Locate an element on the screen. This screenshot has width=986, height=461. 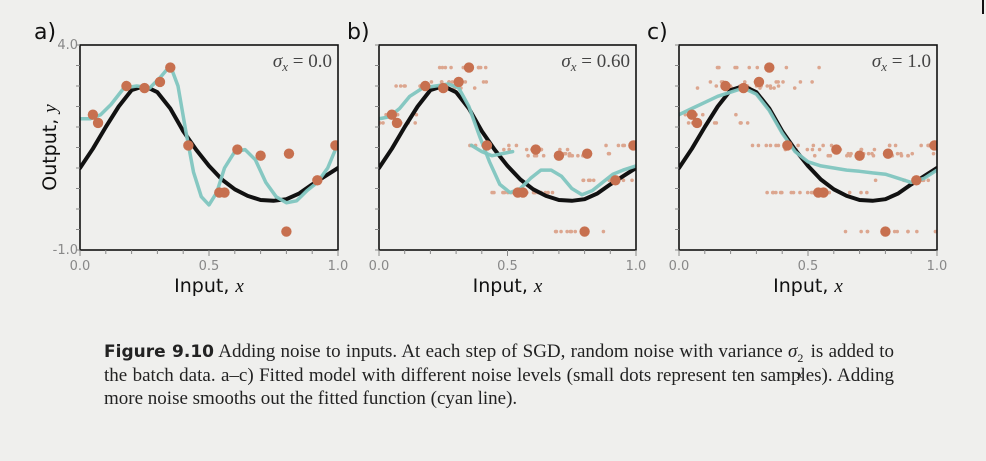
y-axis-label: Output, y is located at coordinates (50, 147).